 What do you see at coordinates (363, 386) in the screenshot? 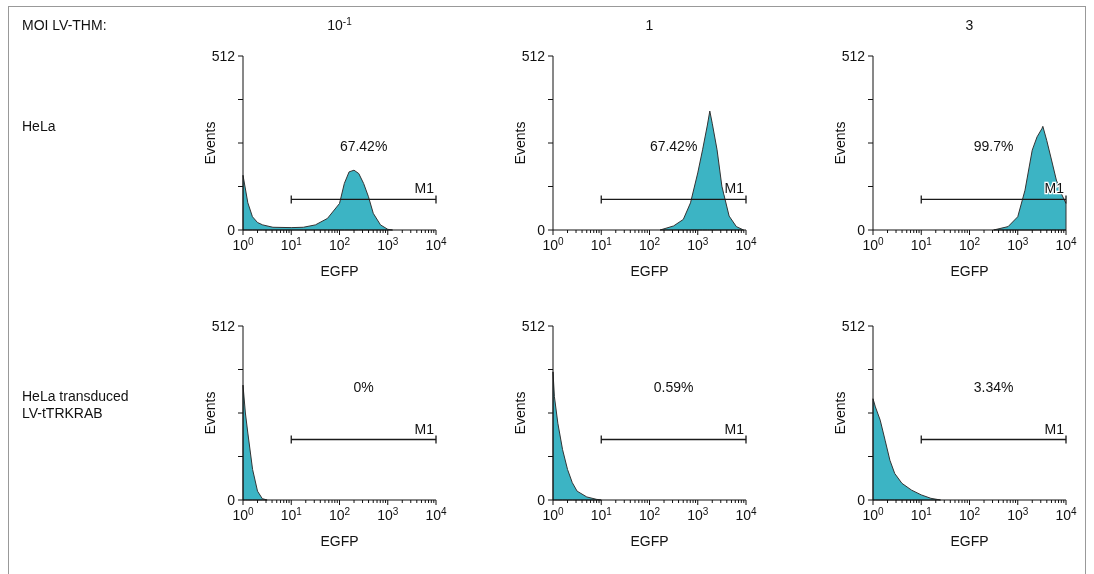
I see `annotation: 0%` at bounding box center [363, 386].